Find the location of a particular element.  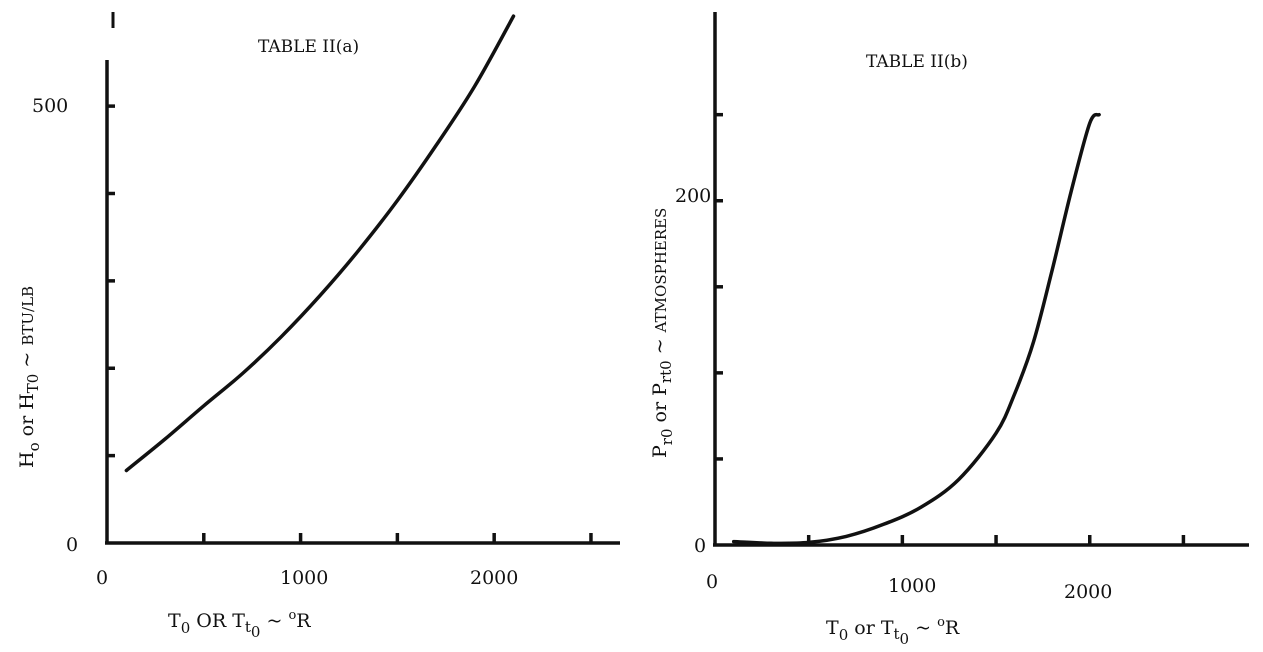

chart-a-x-ticks is located at coordinates (397, 538).